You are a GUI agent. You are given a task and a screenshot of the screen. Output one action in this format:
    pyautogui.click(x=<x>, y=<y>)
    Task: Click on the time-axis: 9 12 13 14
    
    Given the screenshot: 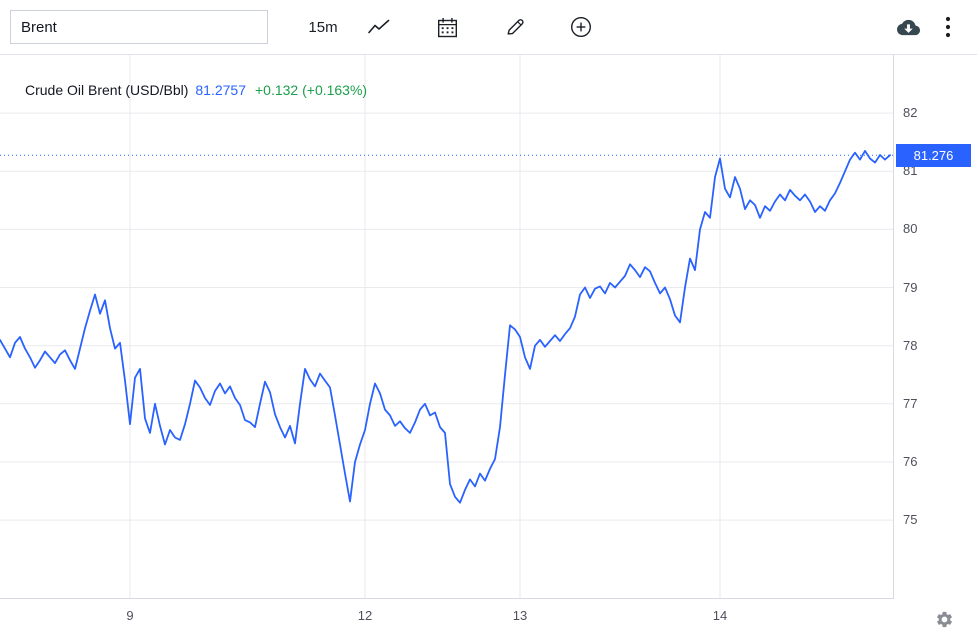 What is the action you would take?
    pyautogui.click(x=447, y=618)
    